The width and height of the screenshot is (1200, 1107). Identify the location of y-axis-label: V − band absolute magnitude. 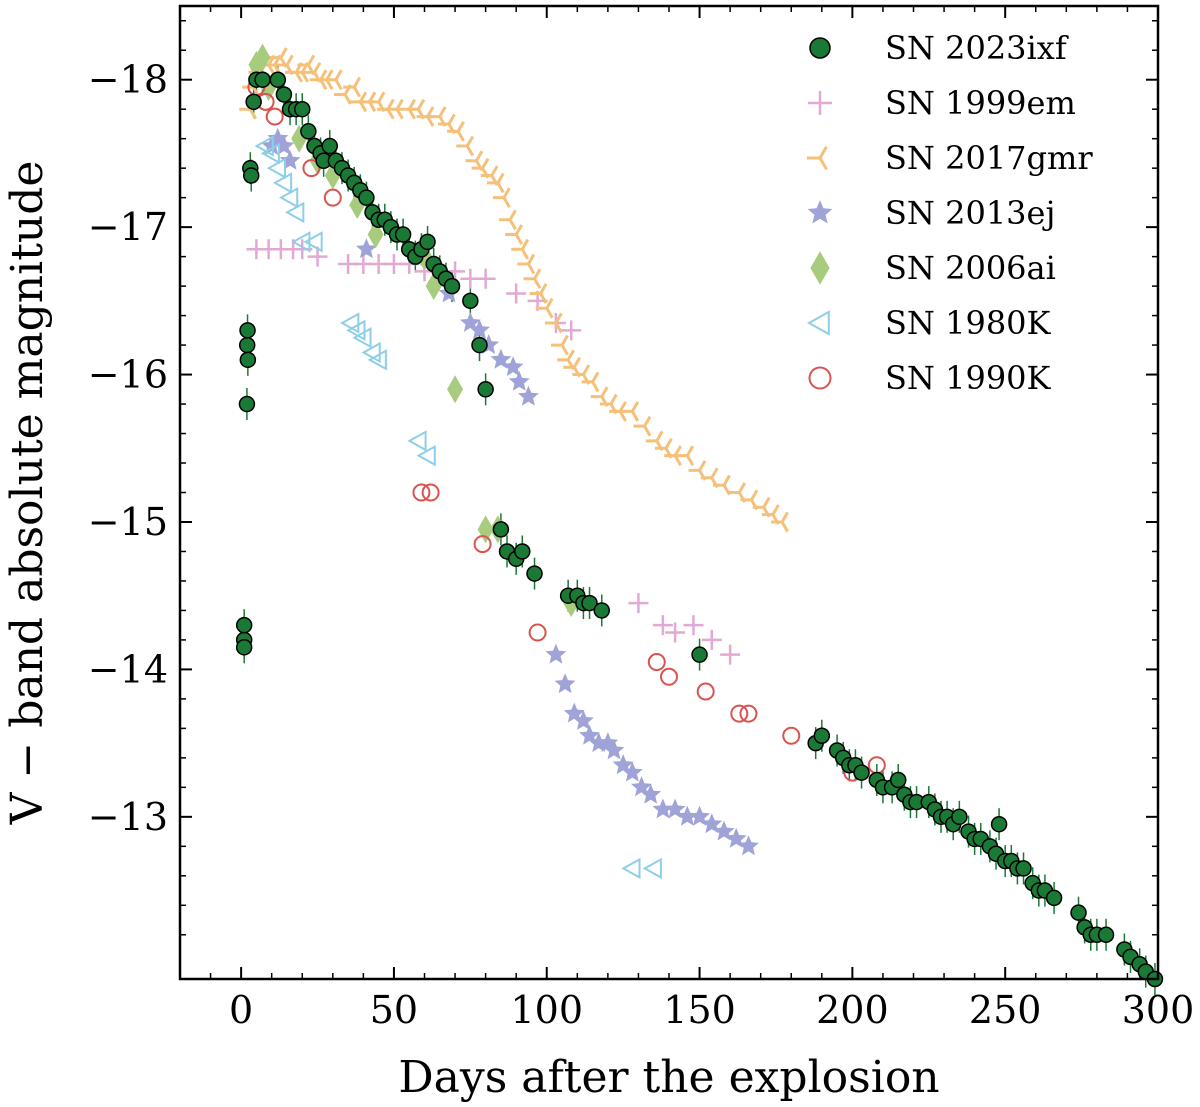
(27, 493).